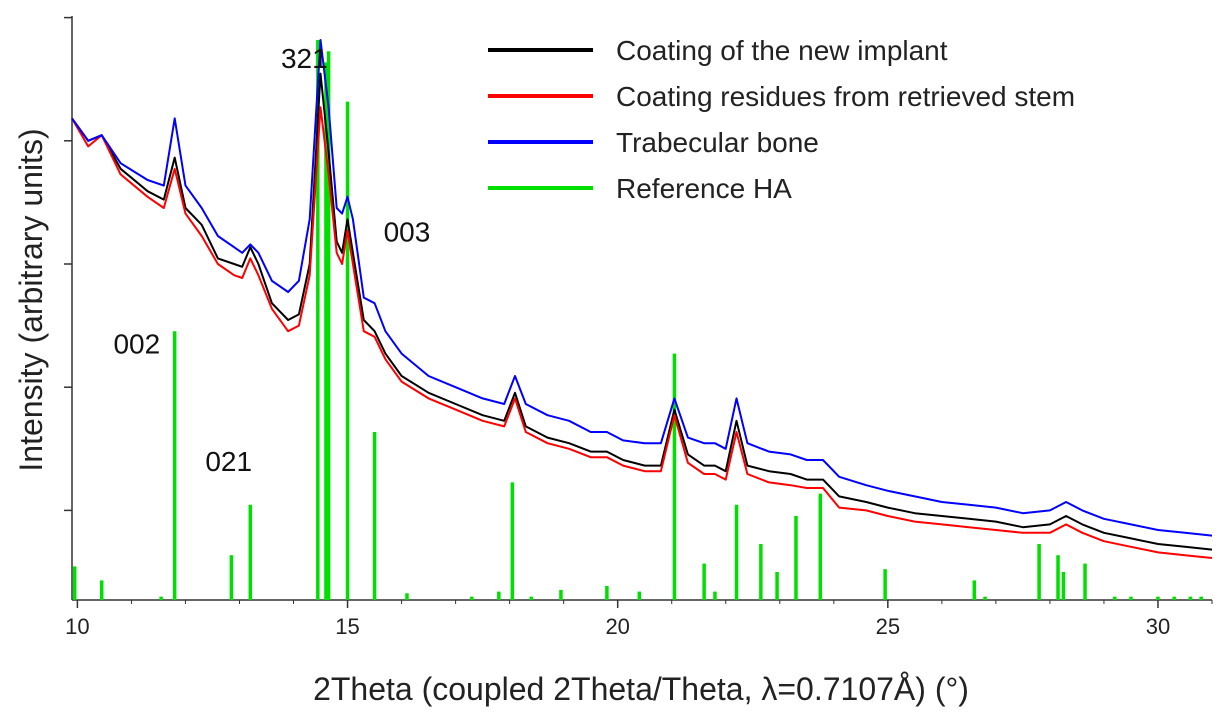  What do you see at coordinates (68, 264) in the screenshot?
I see `y-ticks` at bounding box center [68, 264].